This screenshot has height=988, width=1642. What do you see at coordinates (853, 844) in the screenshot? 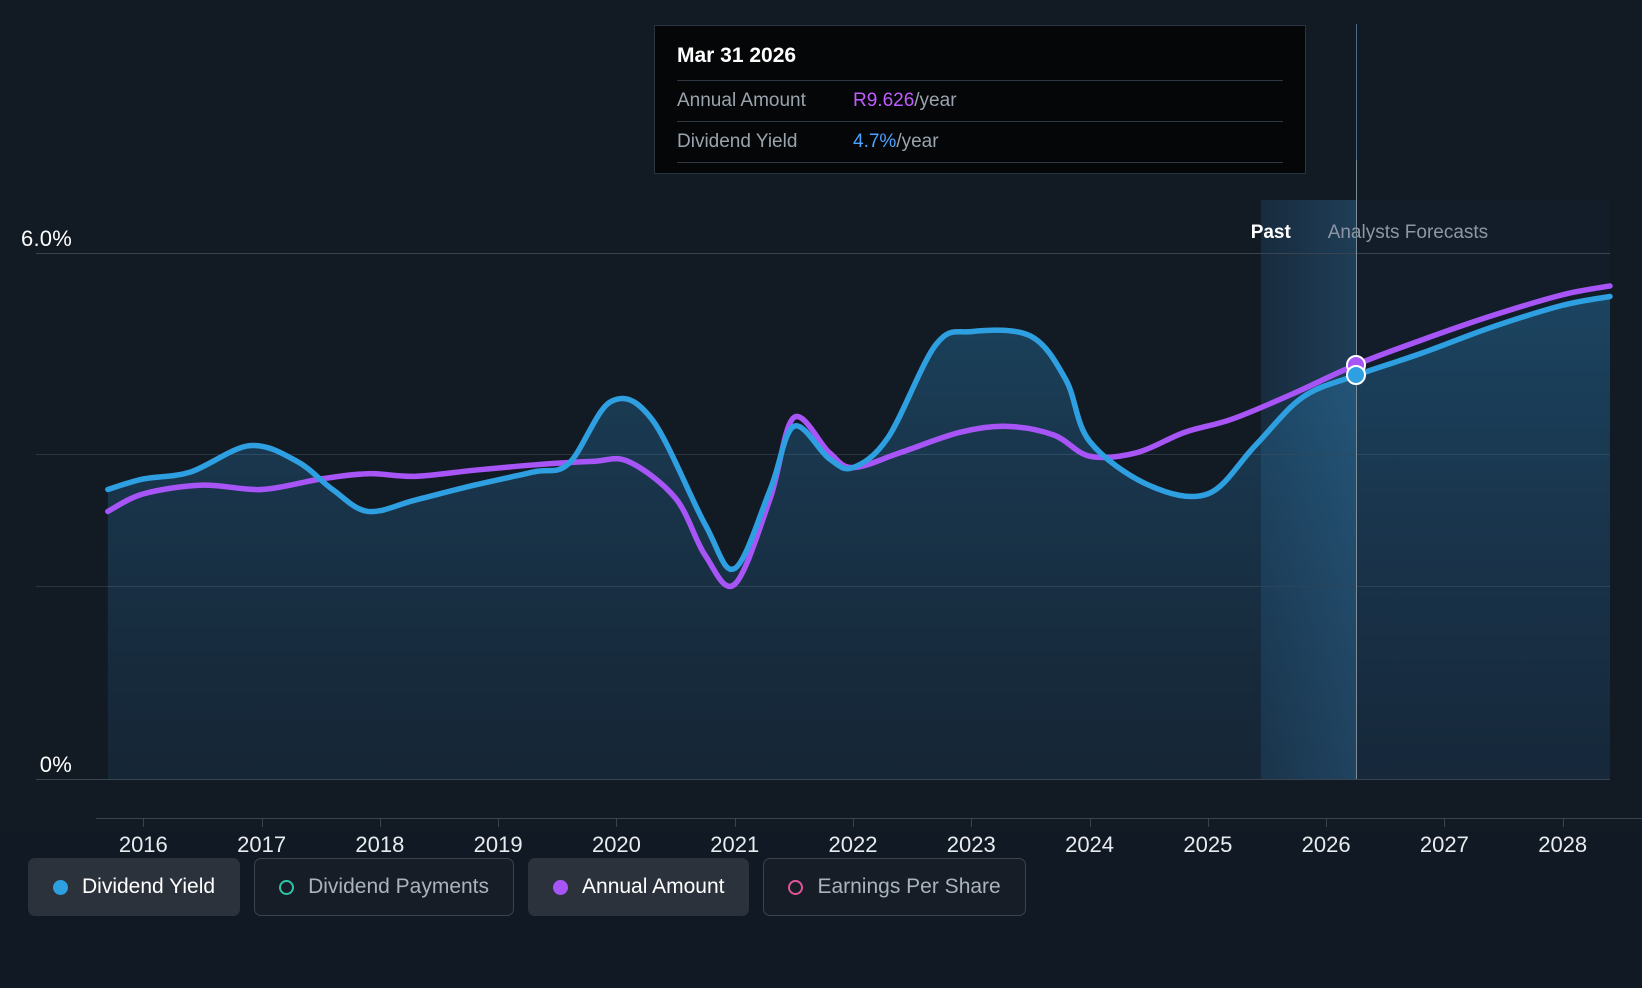
I see `x-axis-tick-label: 2022` at bounding box center [853, 844].